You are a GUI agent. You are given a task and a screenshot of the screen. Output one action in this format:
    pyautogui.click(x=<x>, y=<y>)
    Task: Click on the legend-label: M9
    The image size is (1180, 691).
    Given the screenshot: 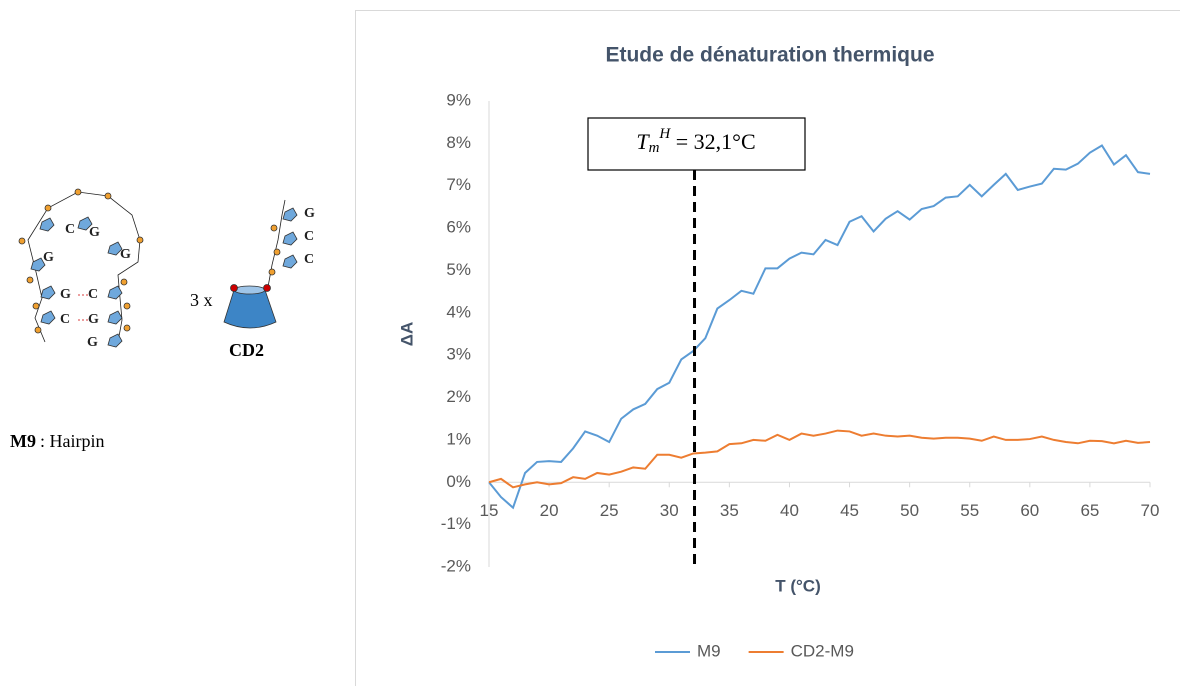 What is the action you would take?
    pyautogui.click(x=709, y=650)
    